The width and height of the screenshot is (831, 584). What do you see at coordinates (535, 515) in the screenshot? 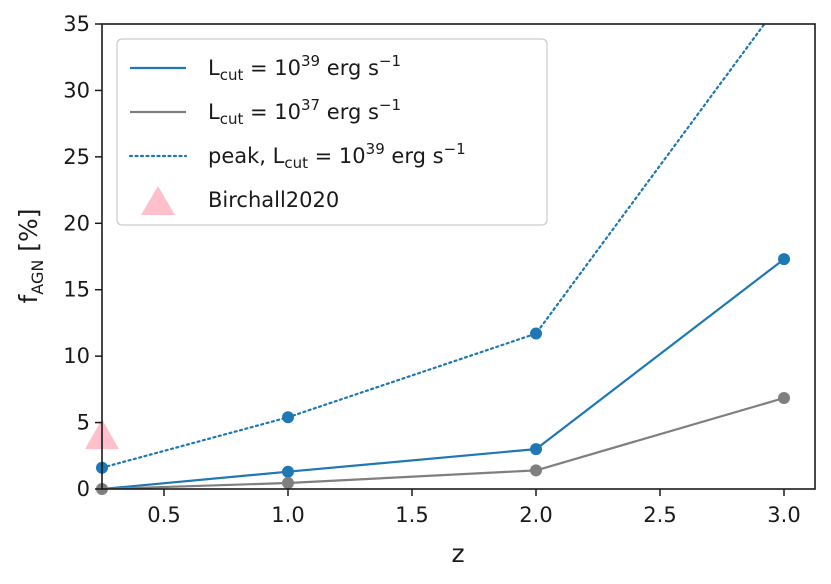
I see `x-tick-label: 2.0` at bounding box center [535, 515].